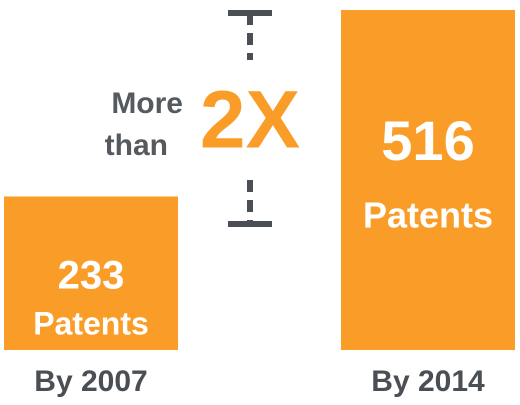 The image size is (520, 405). Describe the element at coordinates (136, 145) in the screenshot. I see `annotation-text: than` at that location.